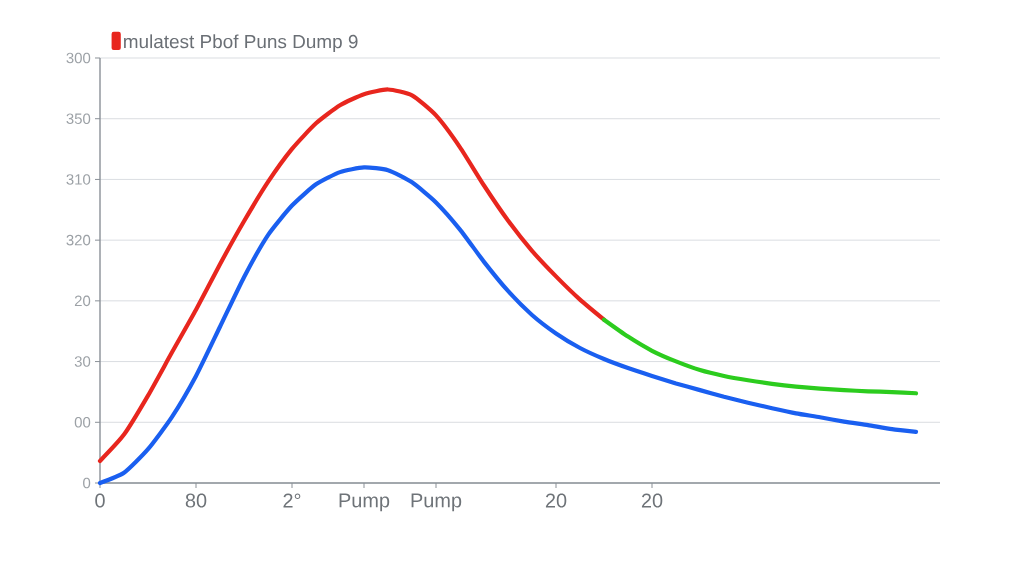 The height and width of the screenshot is (575, 1022). Describe the element at coordinates (78, 179) in the screenshot. I see `text: 310` at that location.